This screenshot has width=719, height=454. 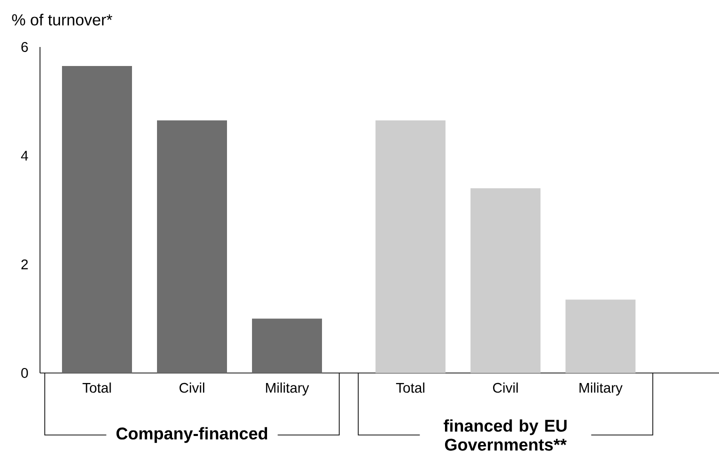 I want to click on y-axis-title: % of turnover*, so click(x=62, y=20).